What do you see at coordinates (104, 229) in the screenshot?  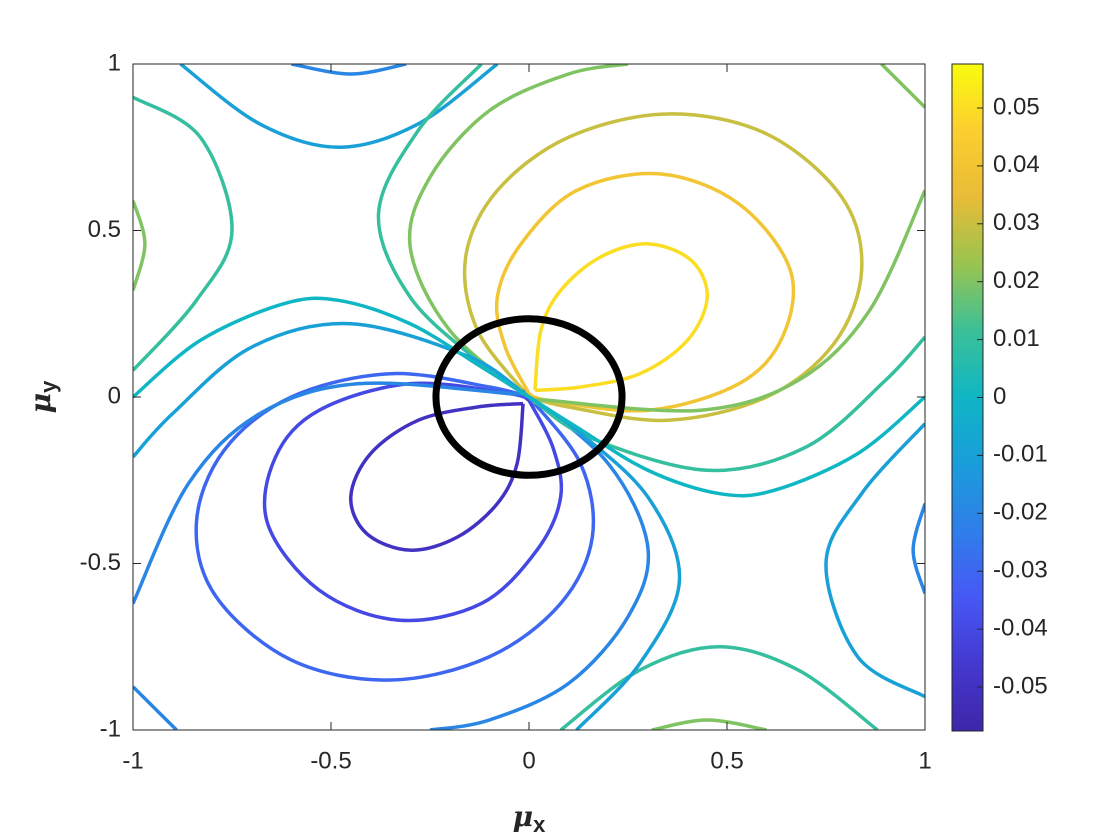 I see `y-tick-label: 0.5` at bounding box center [104, 229].